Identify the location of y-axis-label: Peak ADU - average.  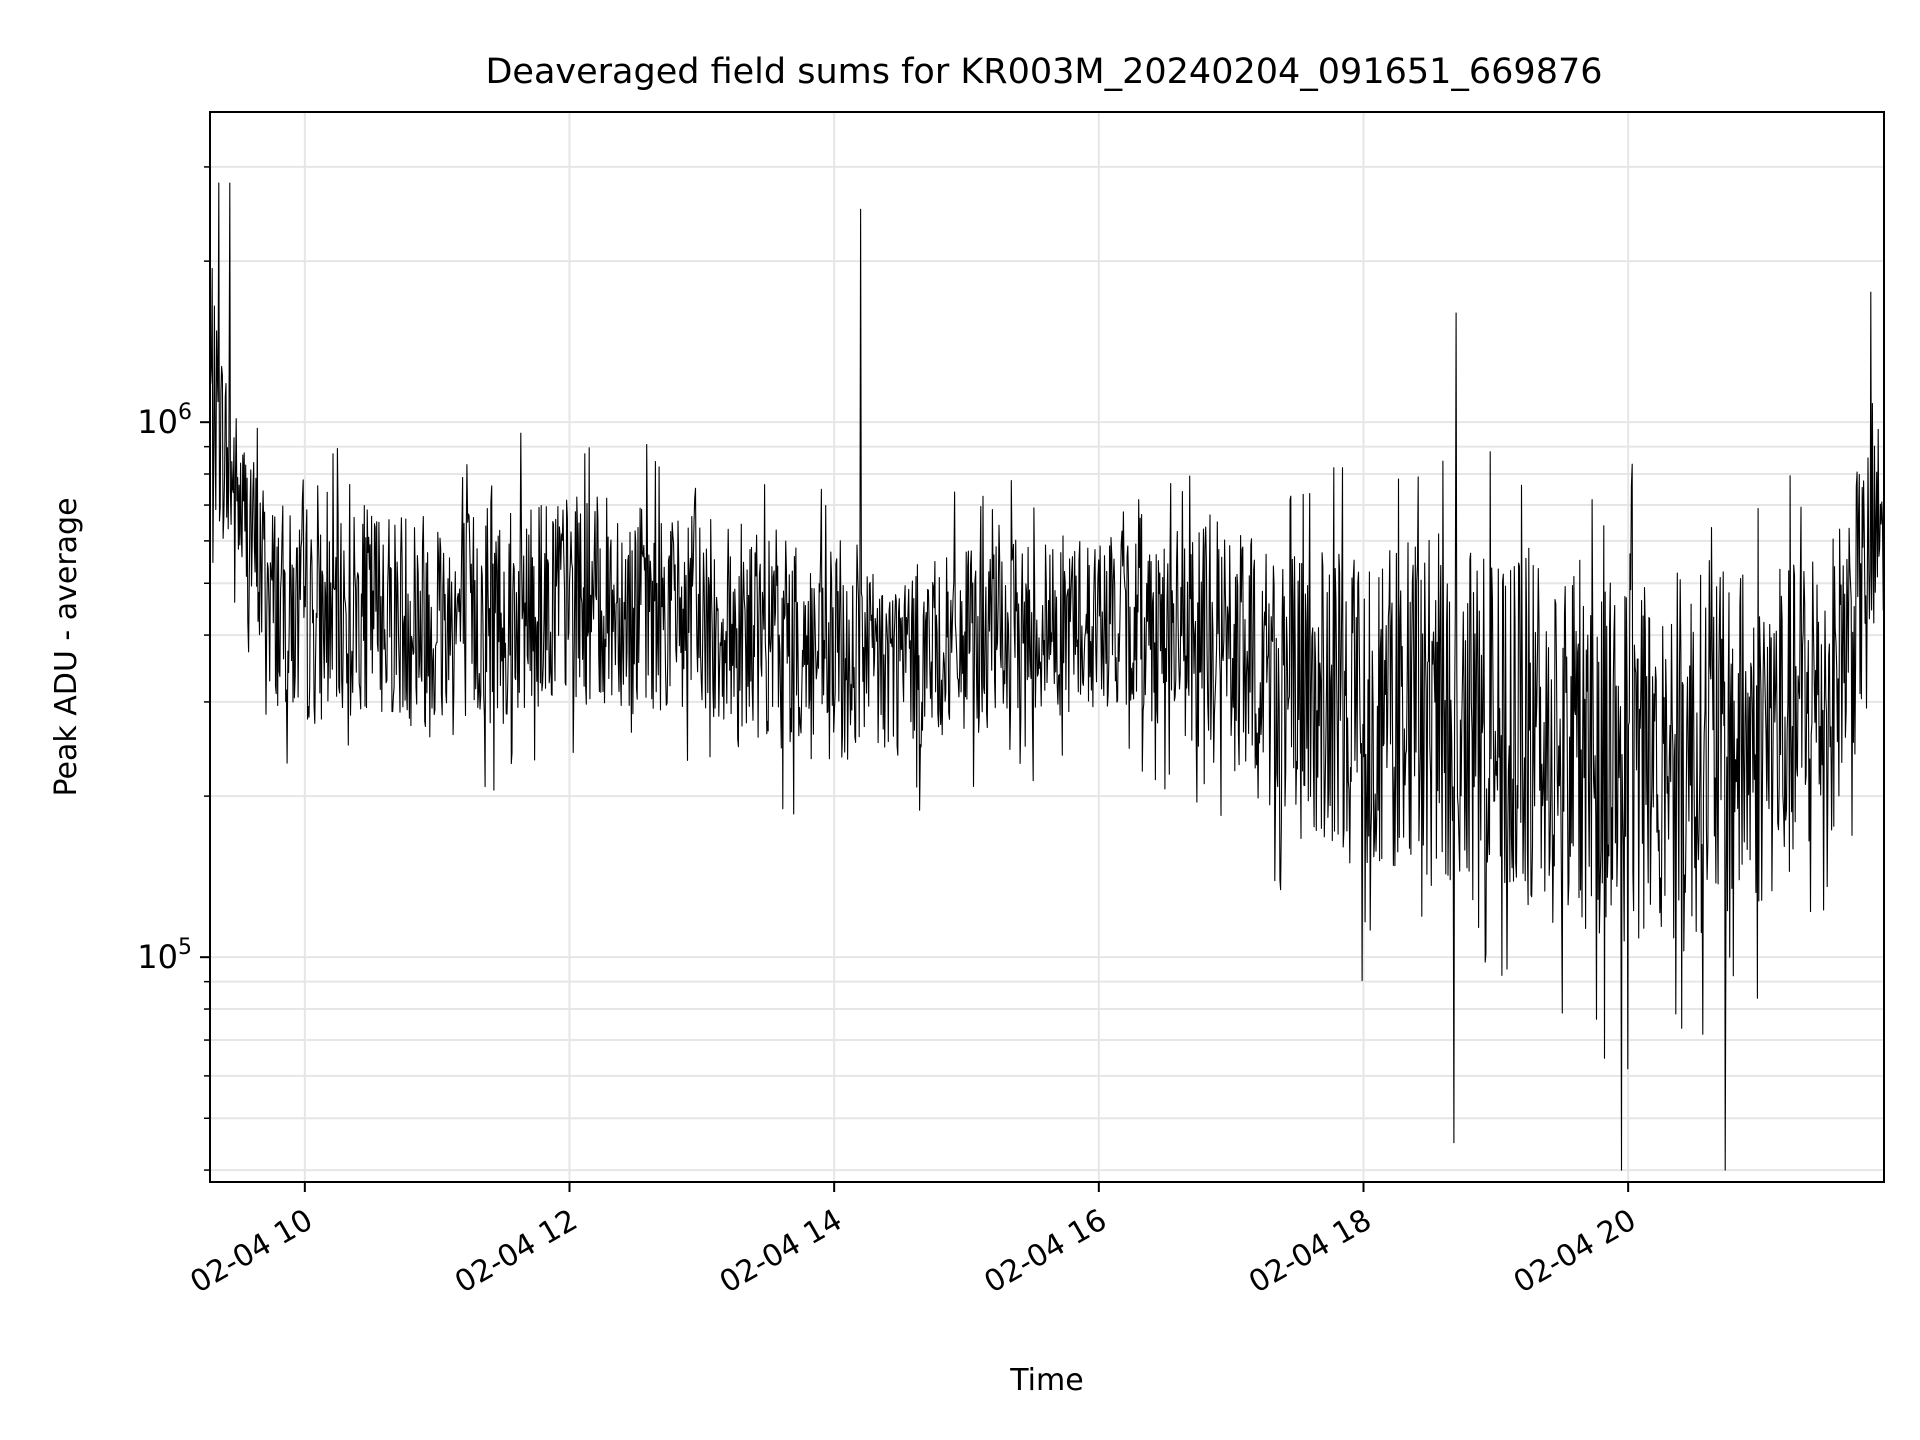
(66, 646).